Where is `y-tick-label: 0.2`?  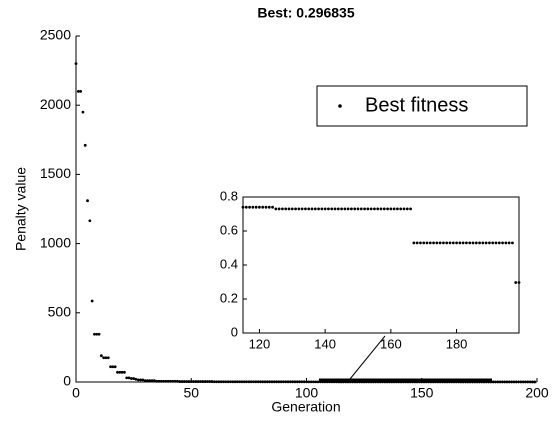 y-tick-label: 0.2 is located at coordinates (229, 297).